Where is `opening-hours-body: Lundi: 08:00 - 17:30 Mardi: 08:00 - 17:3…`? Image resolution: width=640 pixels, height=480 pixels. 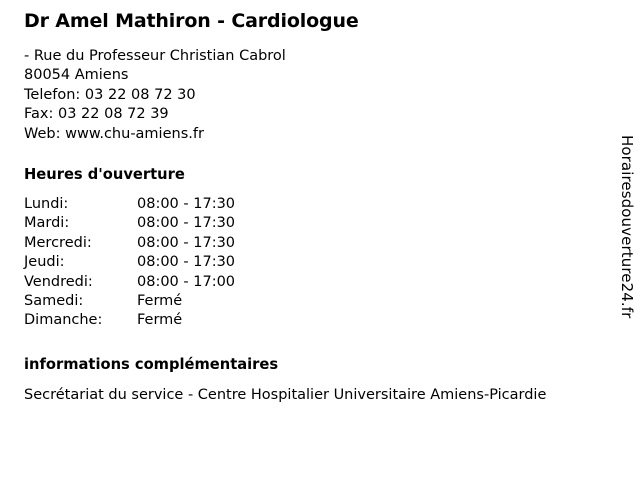
opening-hours-body: Lundi: 08:00 - 17:30 Mardi: 08:00 - 17:3… is located at coordinates (129, 263).